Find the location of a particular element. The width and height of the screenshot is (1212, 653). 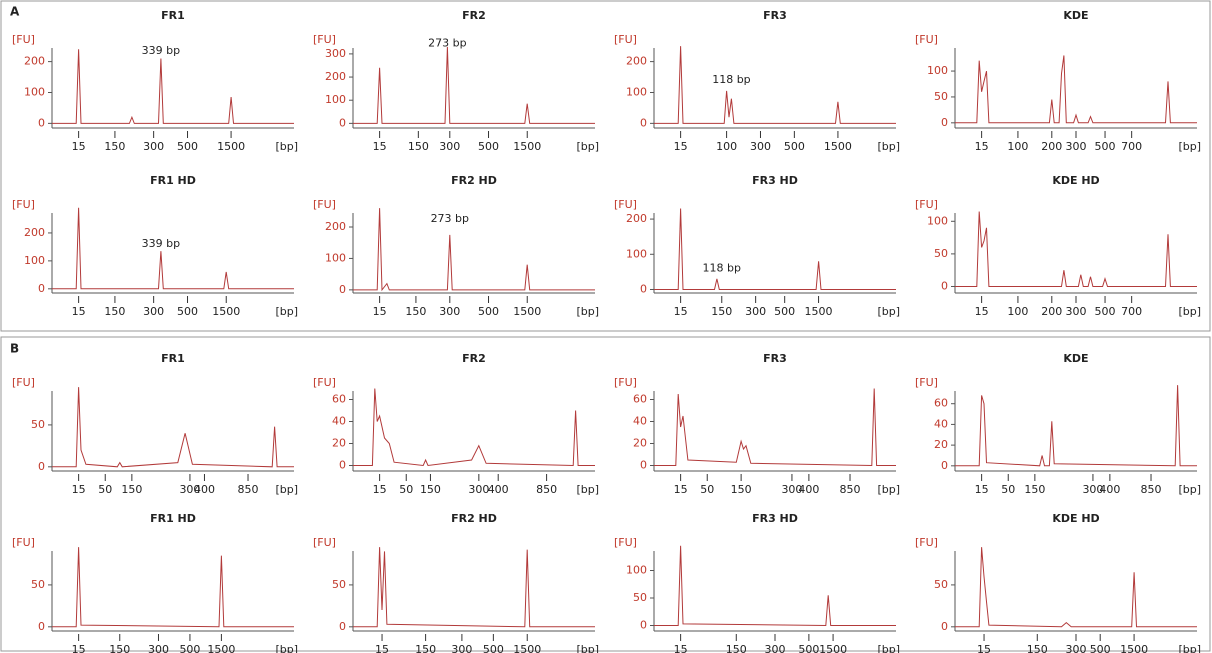

panel-title: FR3 HD is located at coordinates (775, 518).